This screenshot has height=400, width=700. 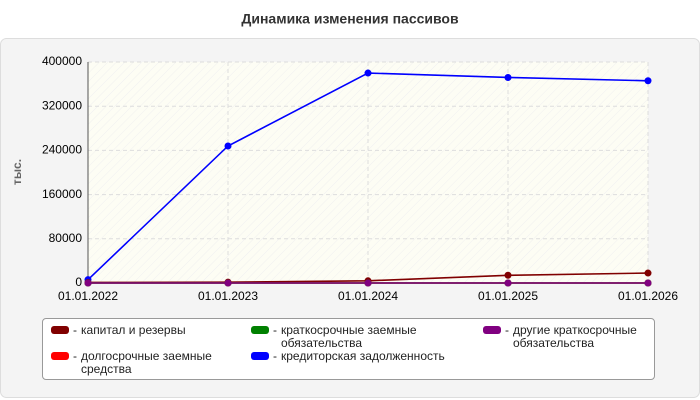 What do you see at coordinates (62, 105) in the screenshot?
I see `y-tick-label: 320000` at bounding box center [62, 105].